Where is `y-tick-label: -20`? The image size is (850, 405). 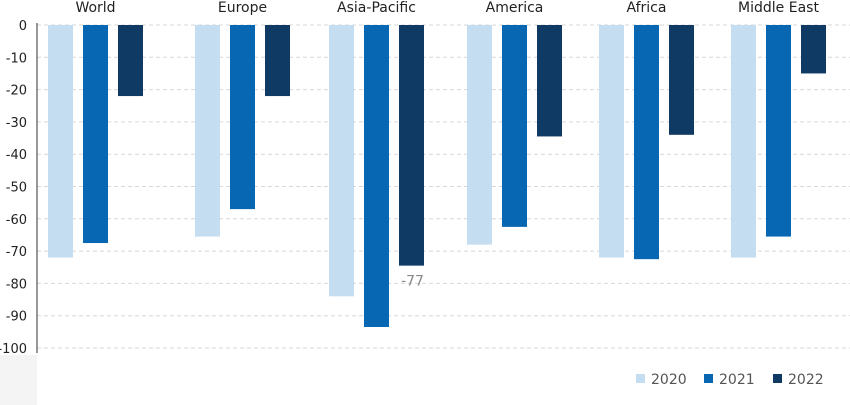
y-tick-label: -20 is located at coordinates (16, 91).